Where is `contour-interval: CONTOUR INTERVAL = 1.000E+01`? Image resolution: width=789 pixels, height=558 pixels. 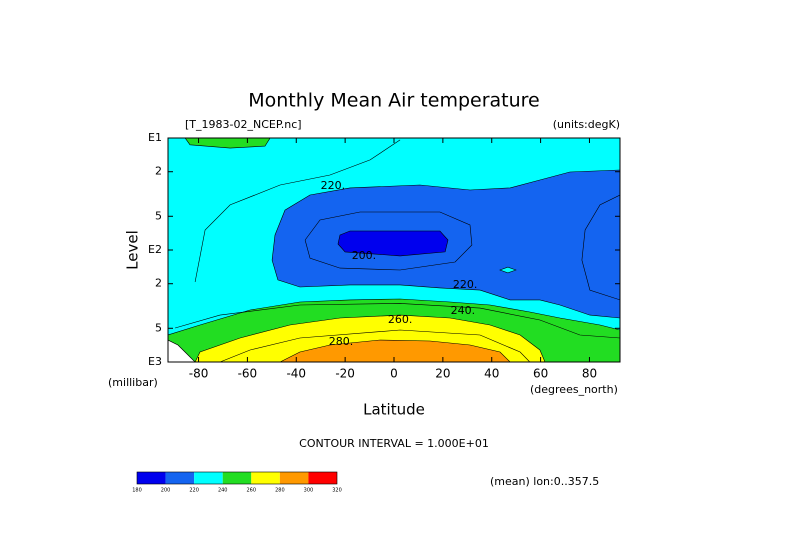 contour-interval: CONTOUR INTERVAL = 1.000E+01 is located at coordinates (394, 443).